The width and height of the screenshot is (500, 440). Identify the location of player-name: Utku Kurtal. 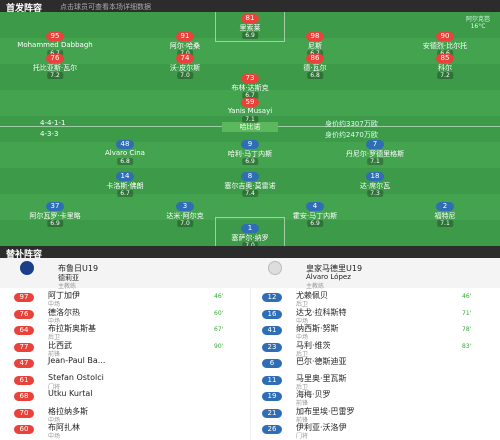
(70, 393).